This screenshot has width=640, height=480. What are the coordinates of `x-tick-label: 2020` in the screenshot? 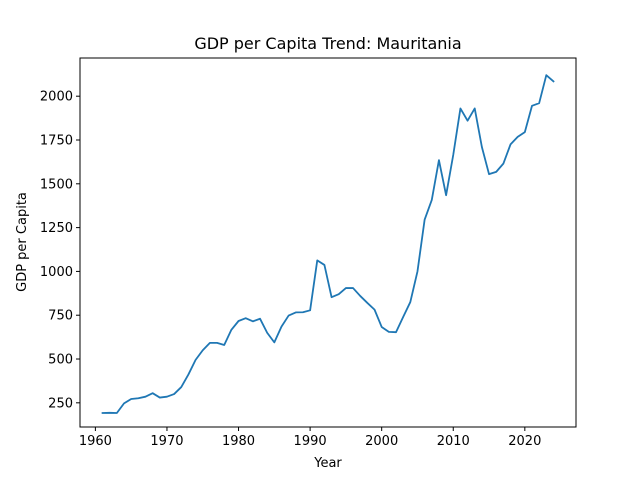 It's located at (524, 441).